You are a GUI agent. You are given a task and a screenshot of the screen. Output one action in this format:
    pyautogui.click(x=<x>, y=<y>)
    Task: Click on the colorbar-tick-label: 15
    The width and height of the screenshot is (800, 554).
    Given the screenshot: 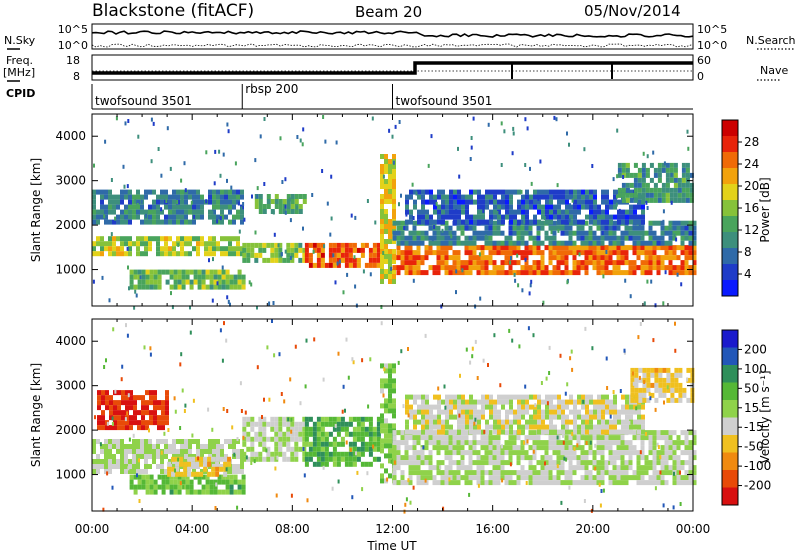 What is the action you would take?
    pyautogui.click(x=751, y=408)
    